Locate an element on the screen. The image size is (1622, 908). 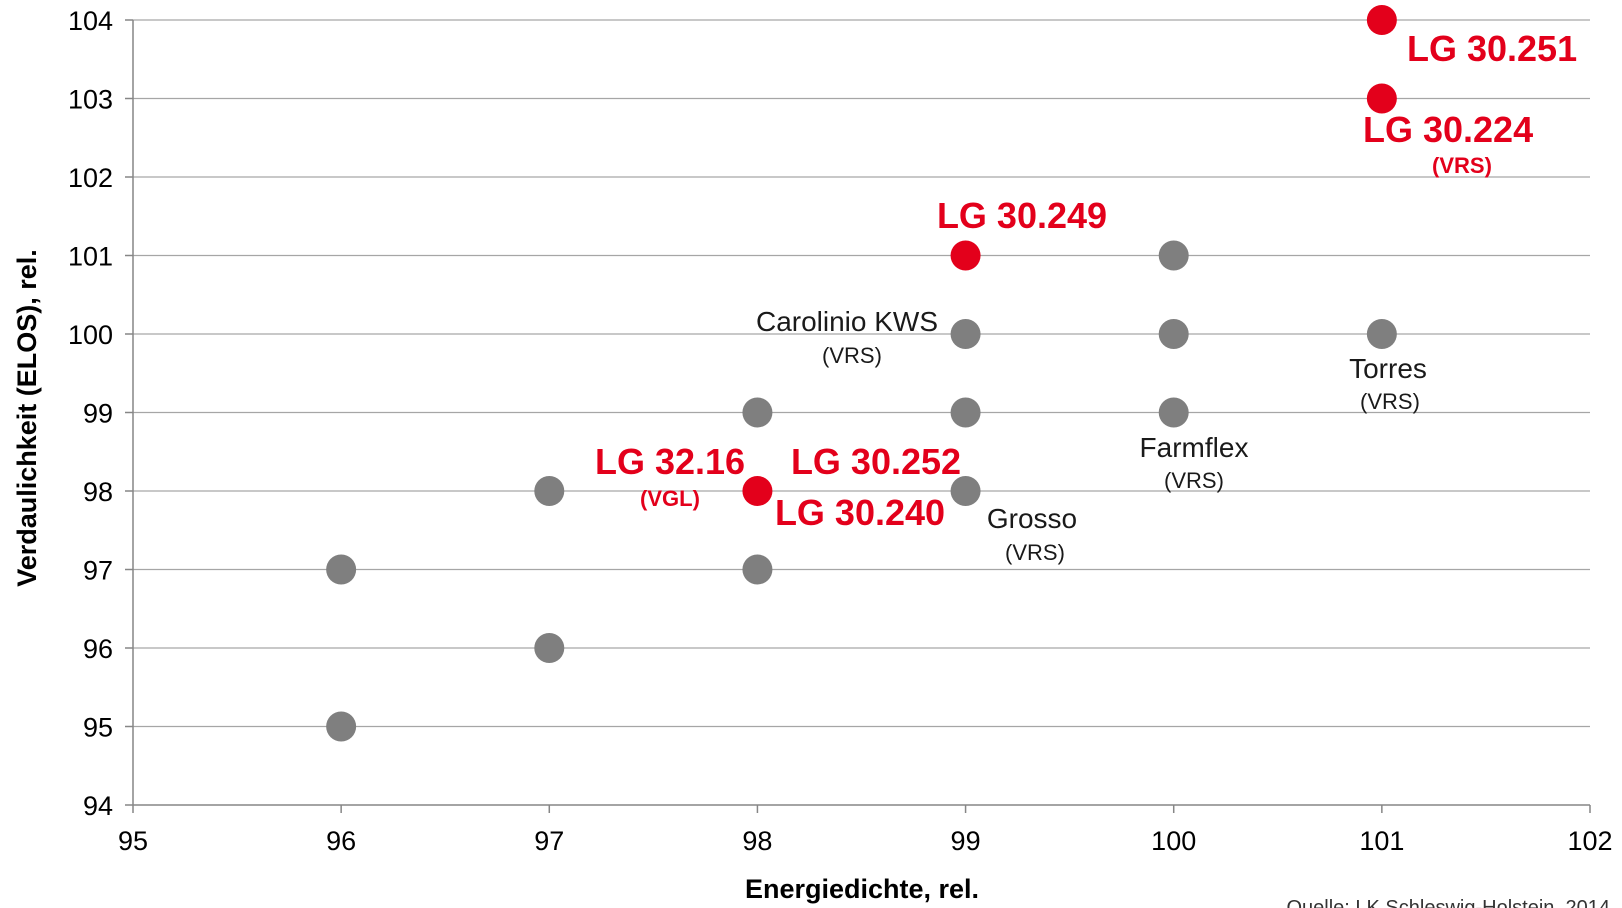
y-tick-label-99: 99 is located at coordinates (98, 414).